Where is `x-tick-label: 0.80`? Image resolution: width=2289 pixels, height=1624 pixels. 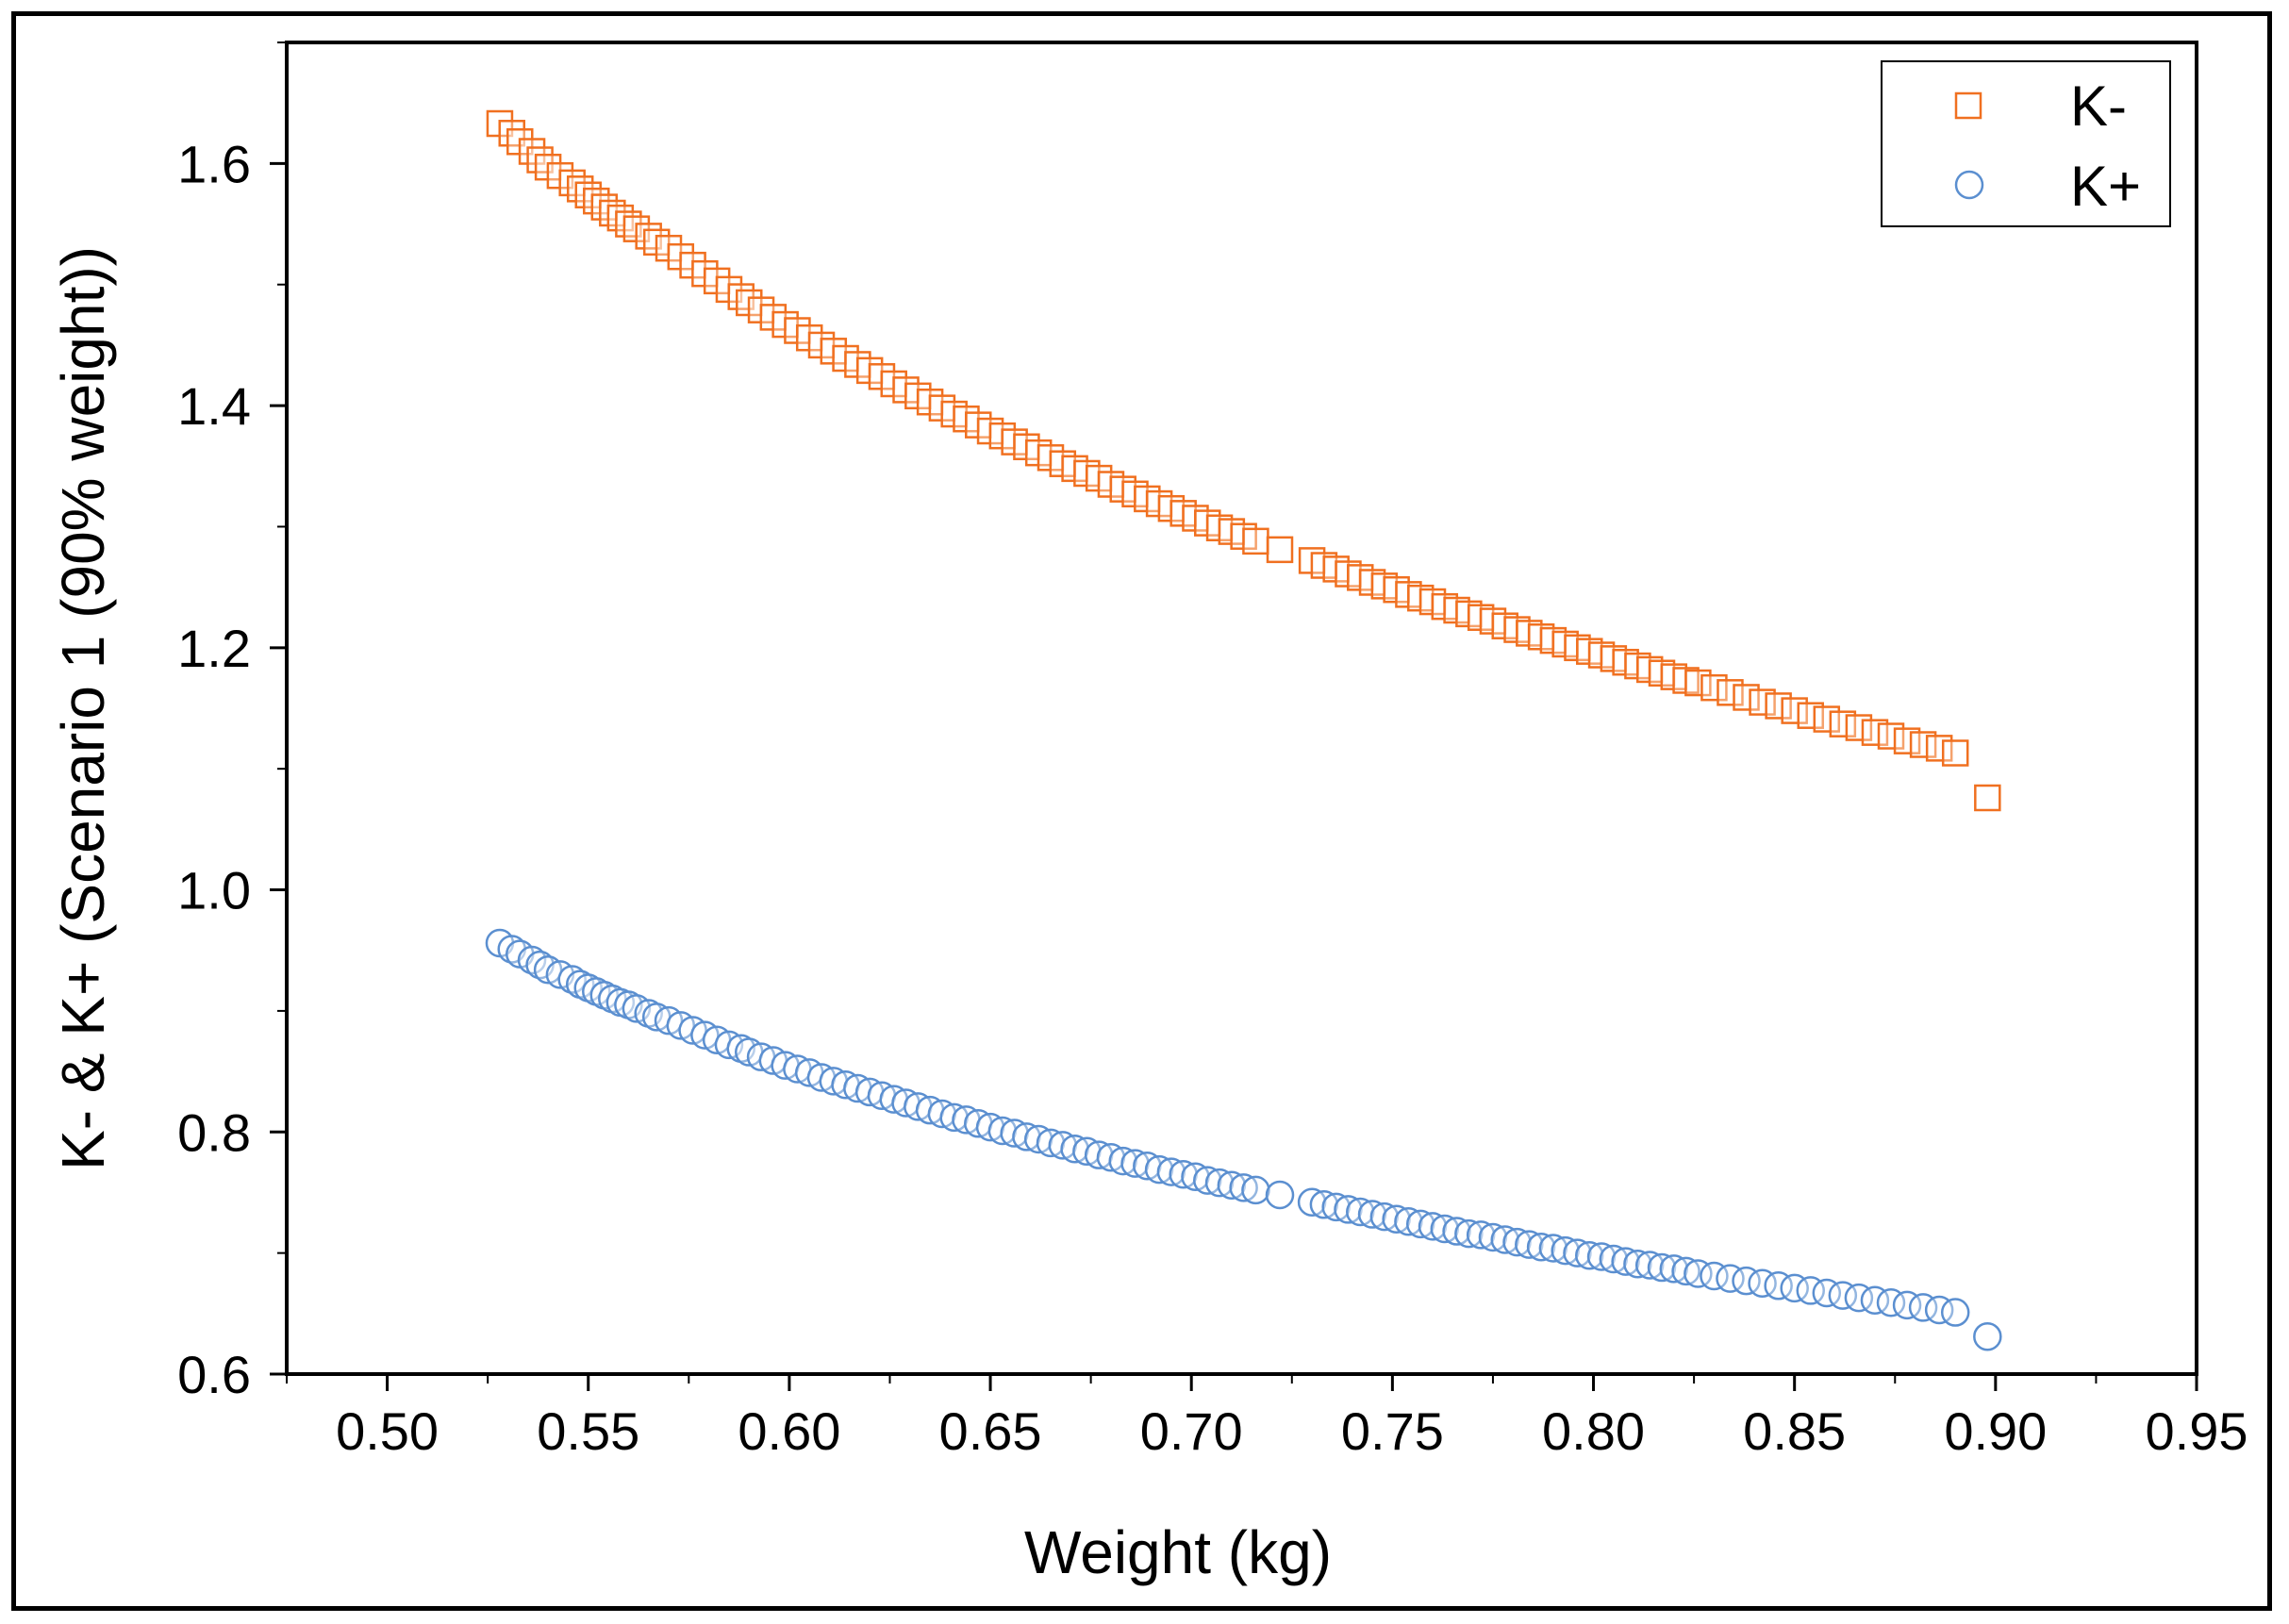 x-tick-label: 0.80 is located at coordinates (1593, 1431).